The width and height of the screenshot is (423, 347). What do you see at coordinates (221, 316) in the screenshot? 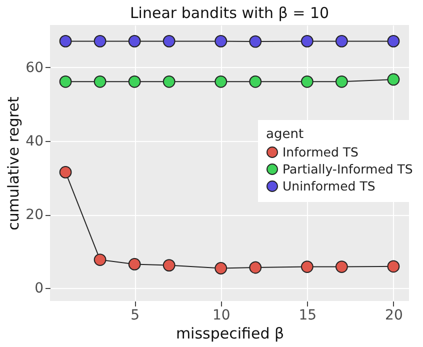
I see `x-tick-label: 10` at bounding box center [221, 316].